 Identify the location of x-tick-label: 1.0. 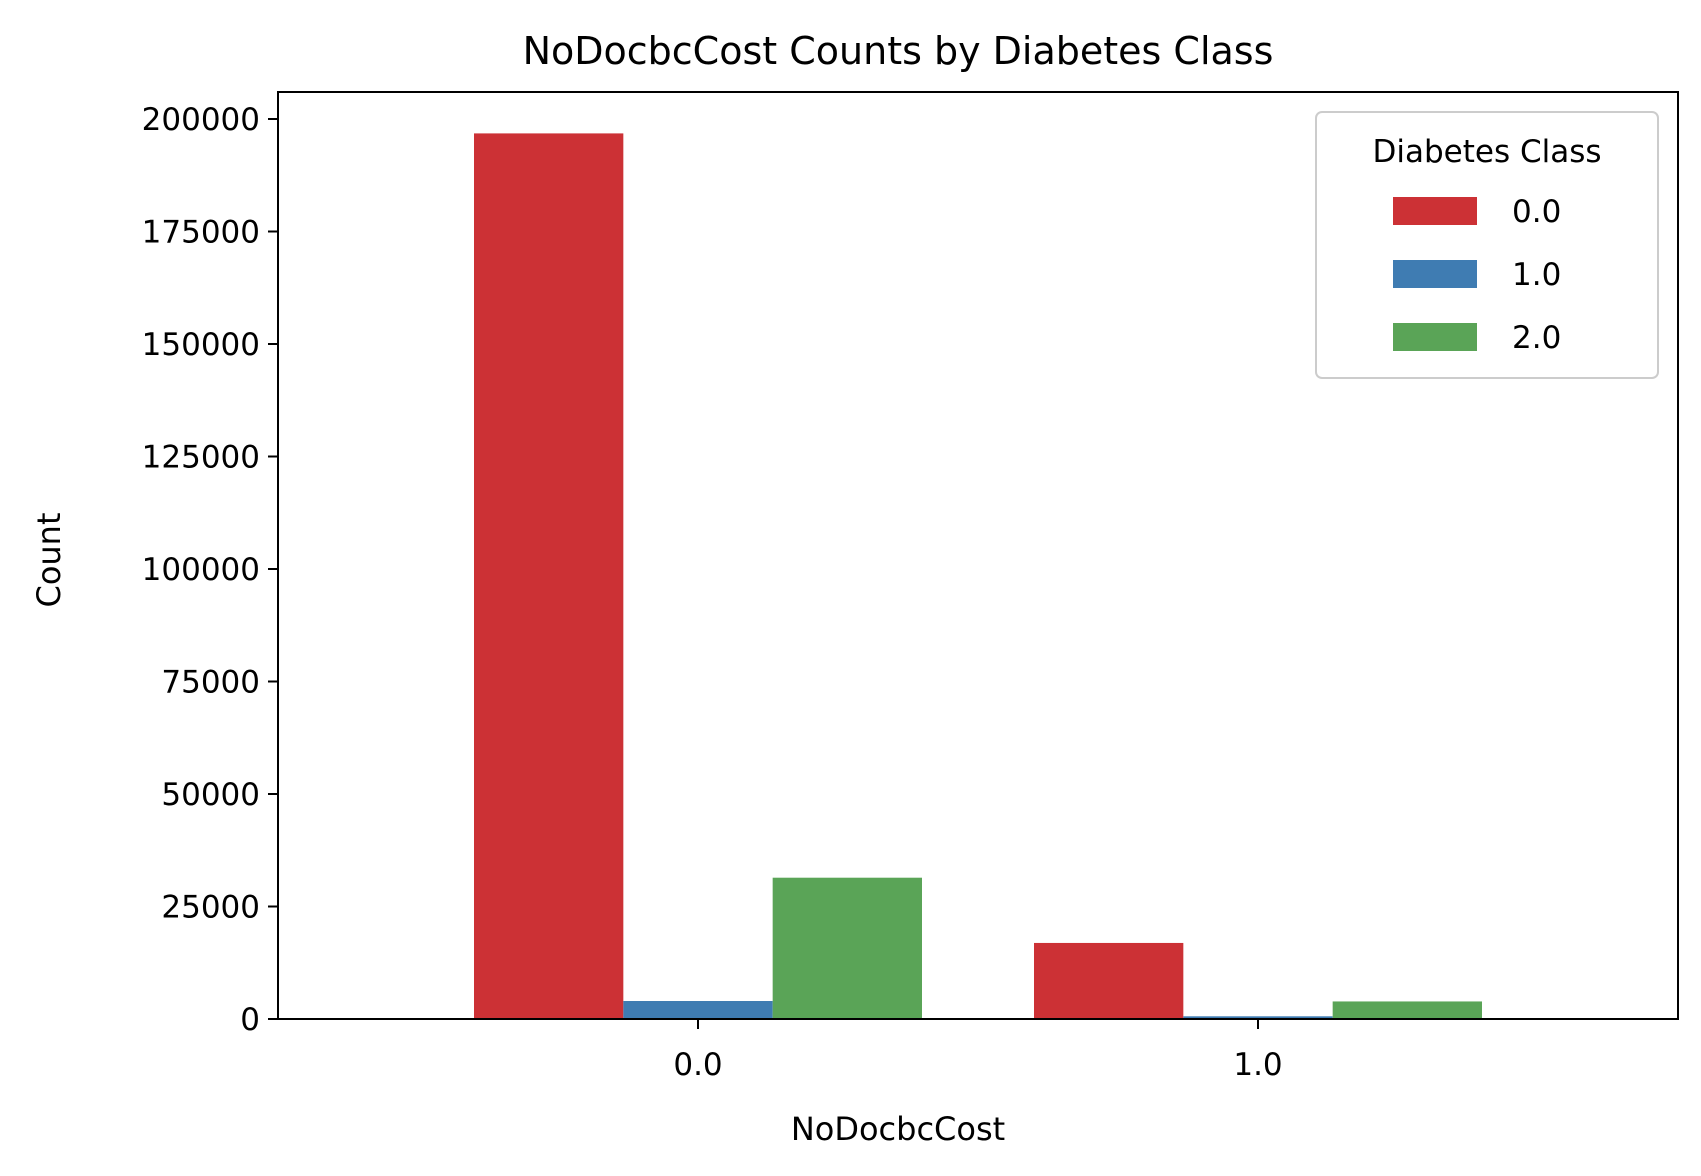
(1257, 1065).